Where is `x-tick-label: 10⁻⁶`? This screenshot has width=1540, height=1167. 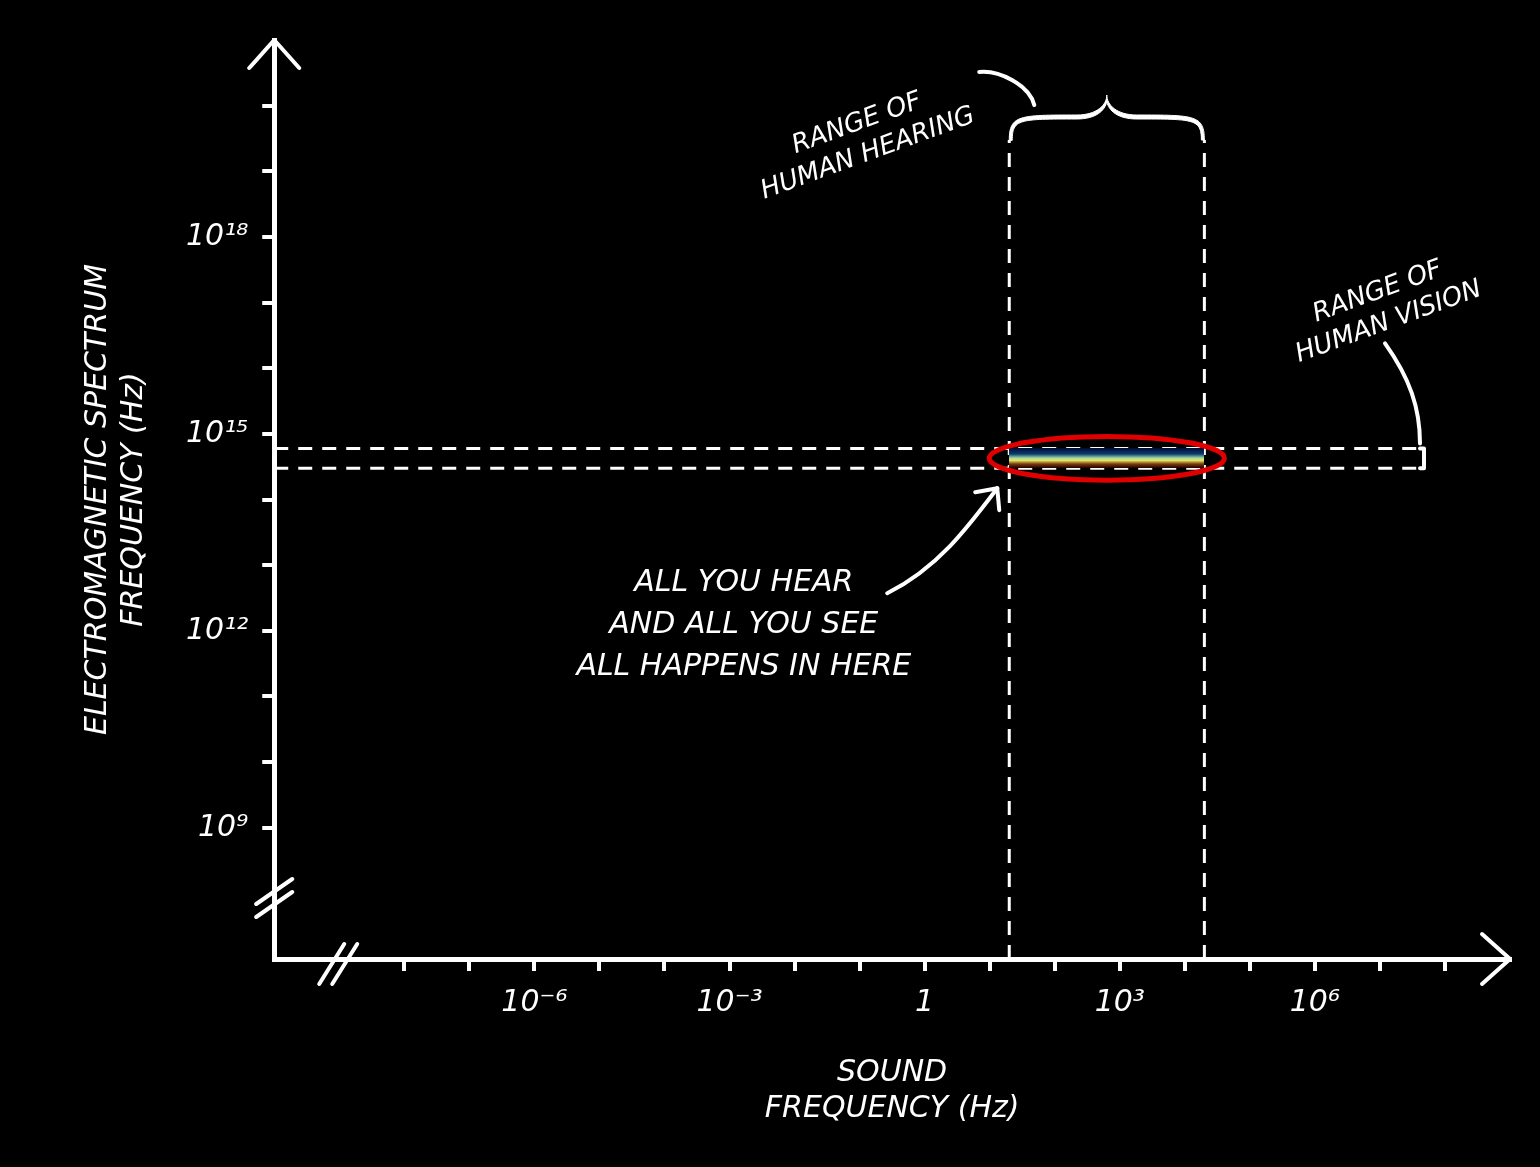
x-tick-label: 10⁻⁶ is located at coordinates (534, 1000).